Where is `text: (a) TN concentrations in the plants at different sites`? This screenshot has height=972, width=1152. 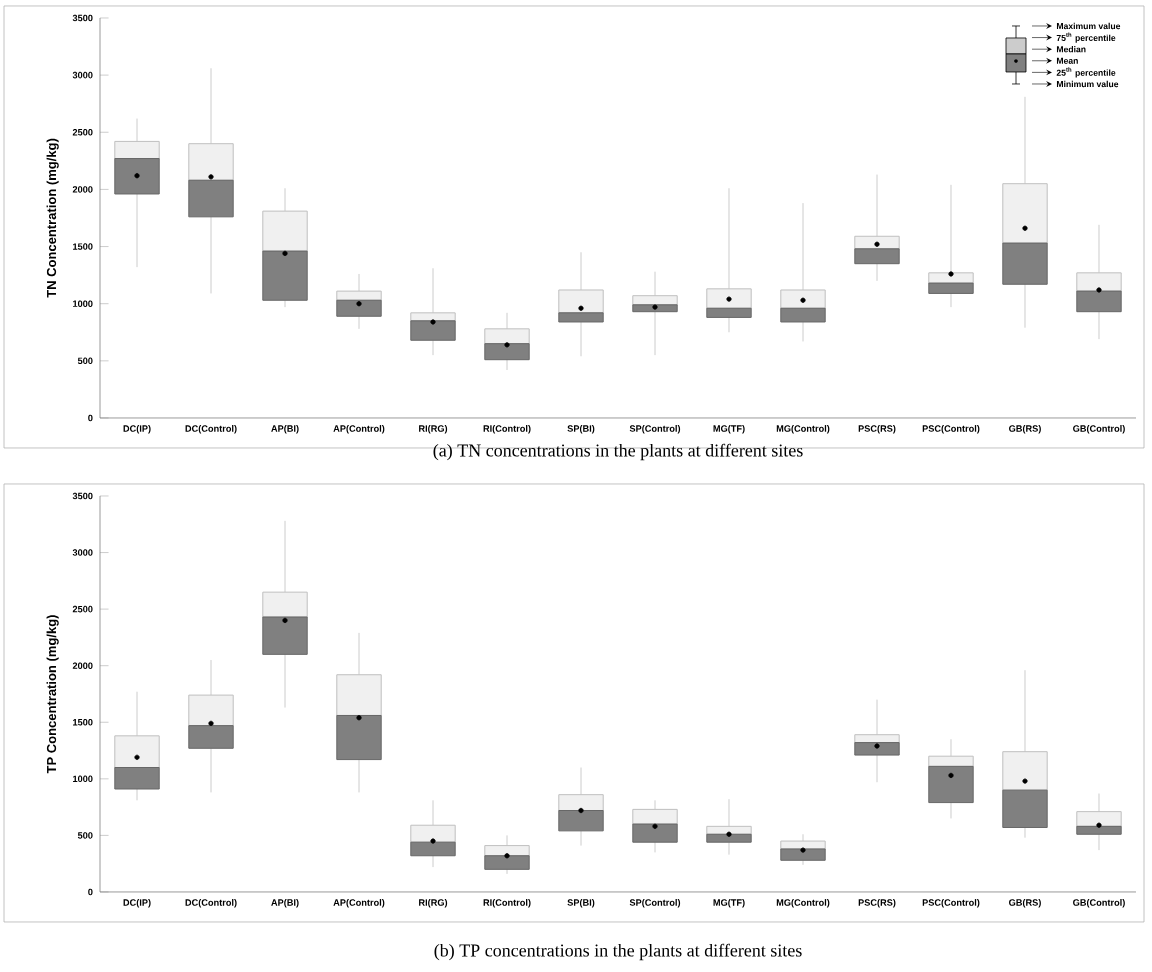
text: (a) TN concentrations in the plants at different sites is located at coordinates (618, 452).